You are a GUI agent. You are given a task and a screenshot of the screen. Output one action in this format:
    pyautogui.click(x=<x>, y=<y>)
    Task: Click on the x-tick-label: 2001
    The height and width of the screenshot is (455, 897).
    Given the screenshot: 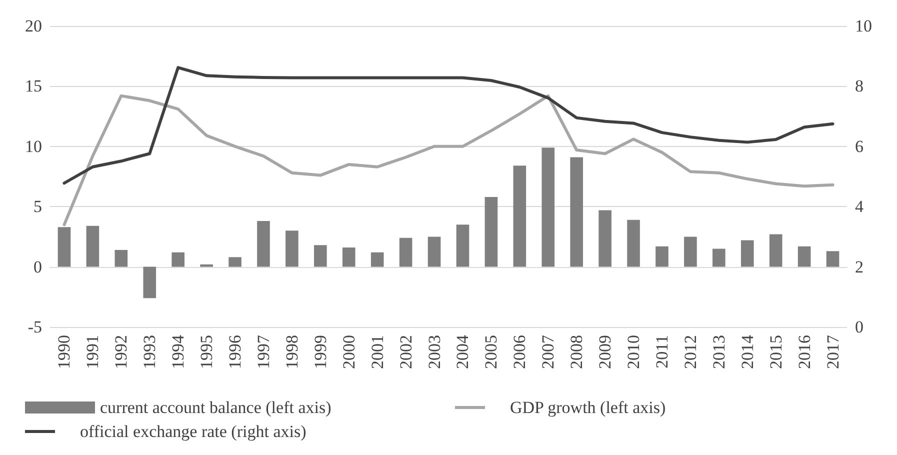 What is the action you would take?
    pyautogui.click(x=377, y=352)
    